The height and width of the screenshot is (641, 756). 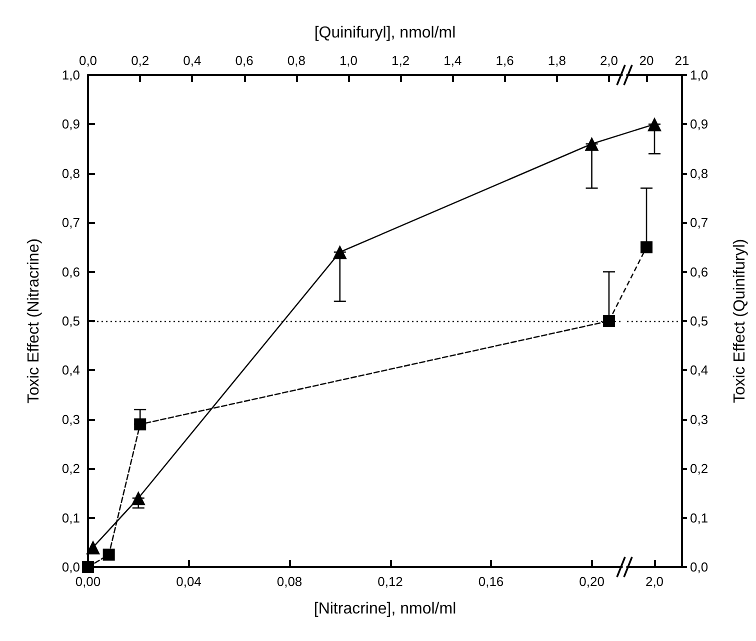 What do you see at coordinates (34, 321) in the screenshot?
I see `y-axis-title: Toxic Effect (Nitracrine)` at bounding box center [34, 321].